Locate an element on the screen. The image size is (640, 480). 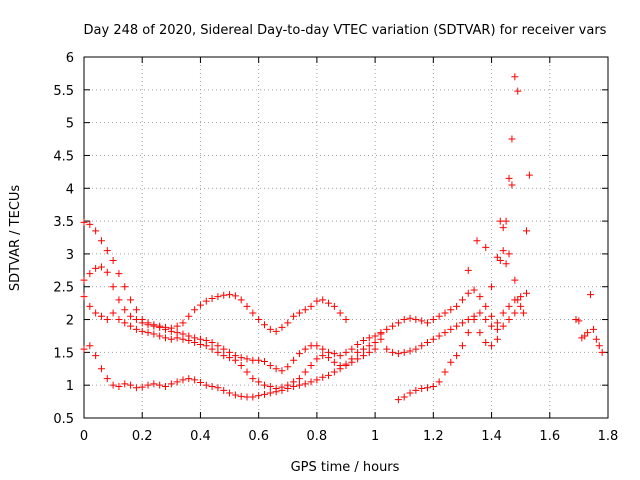
y-tick-label: 4 is located at coordinates (70, 189).